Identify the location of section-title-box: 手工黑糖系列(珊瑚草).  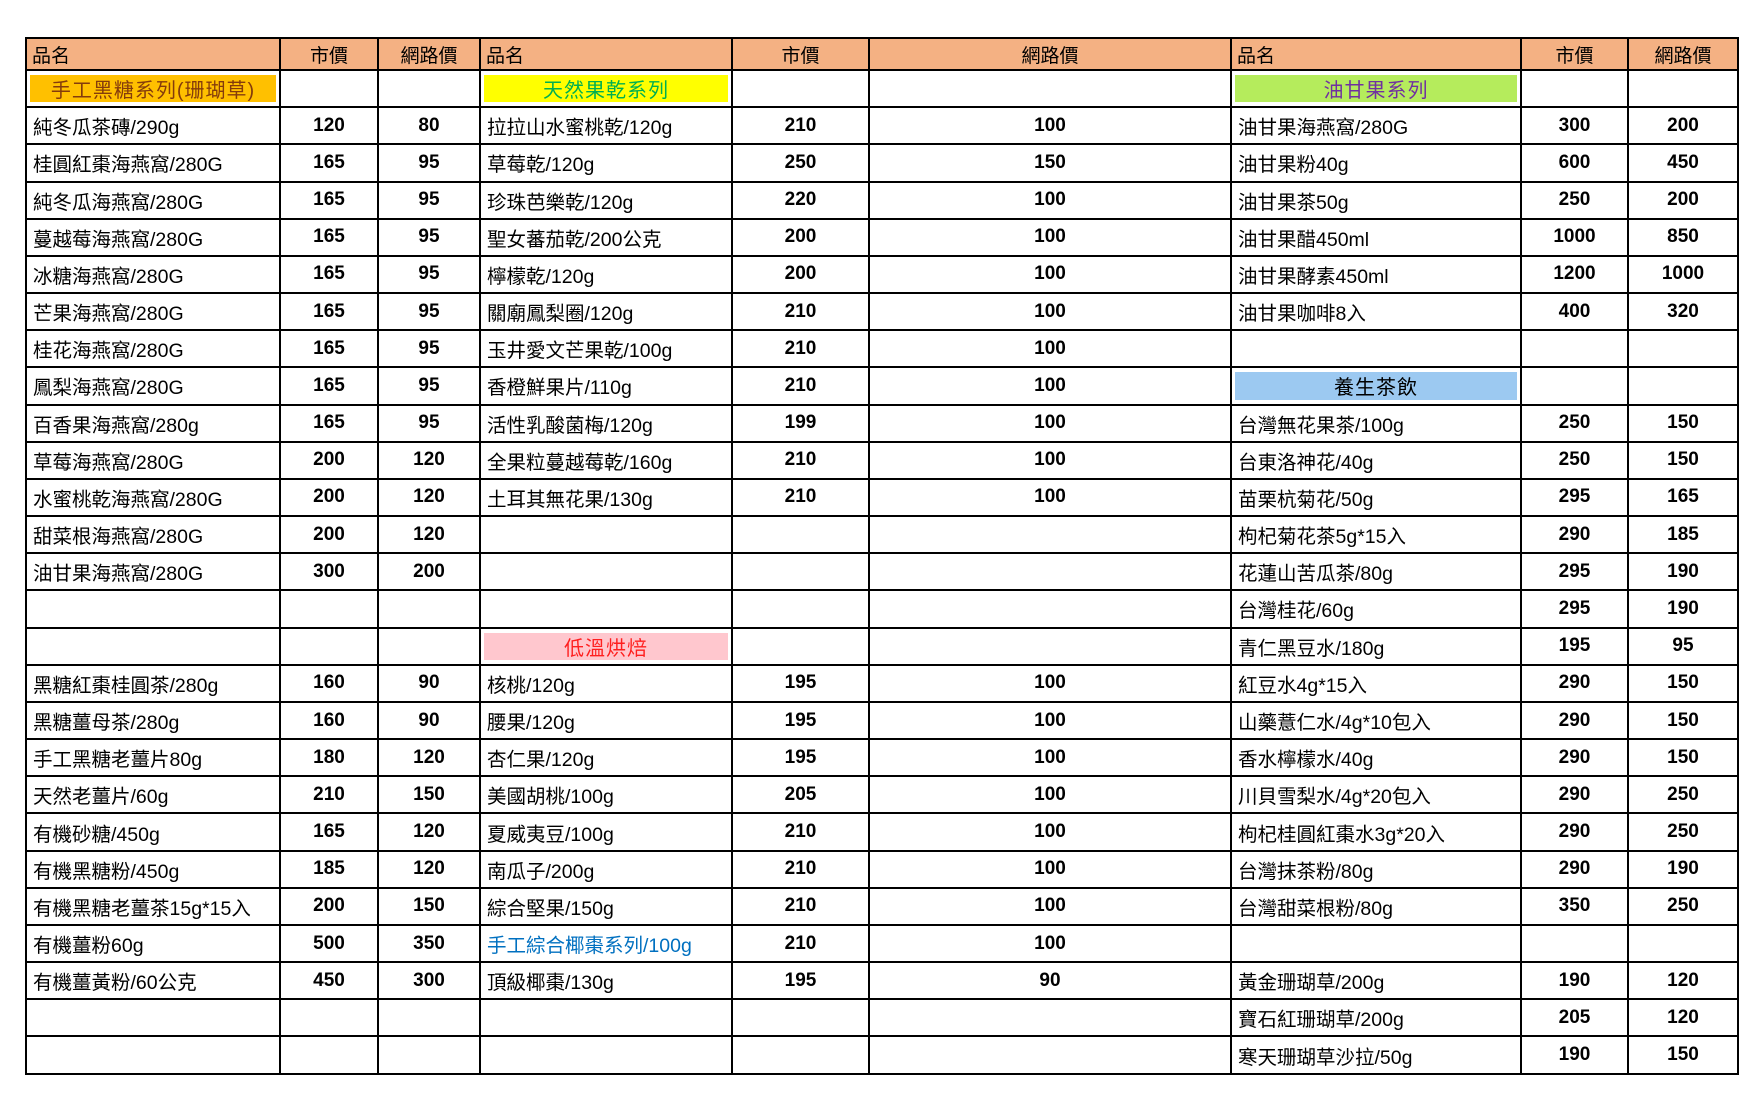
(153, 89).